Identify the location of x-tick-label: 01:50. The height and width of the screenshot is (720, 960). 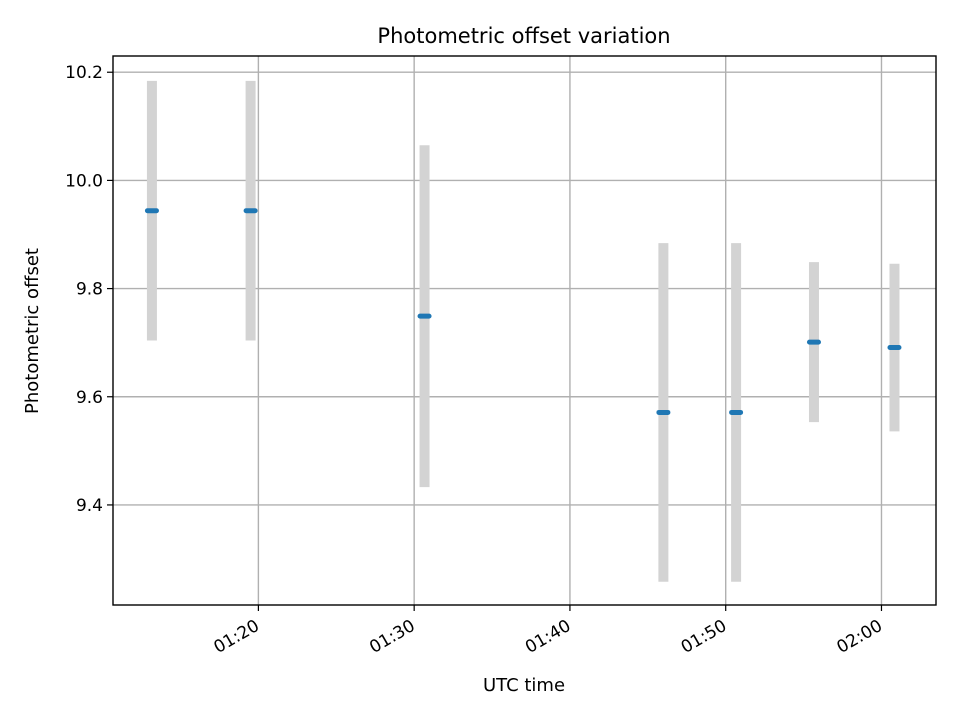
(704, 637).